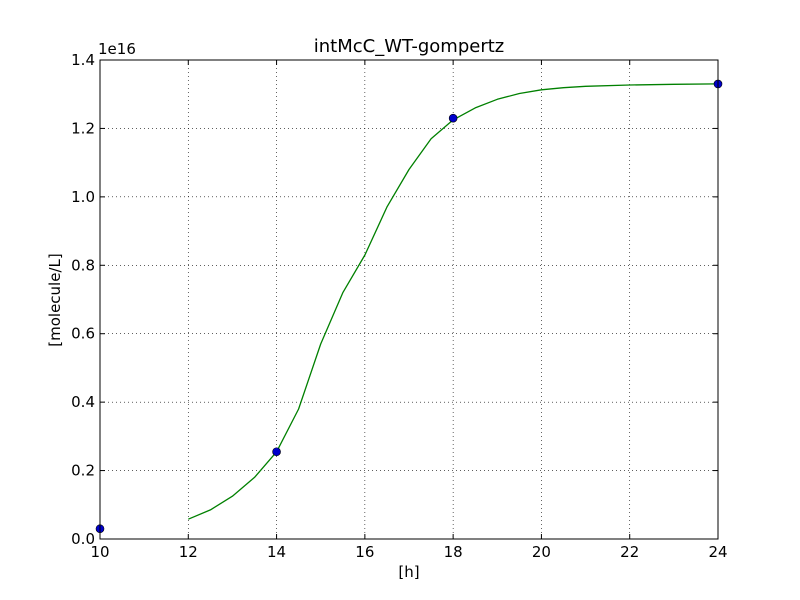  Describe the element at coordinates (629, 552) in the screenshot. I see `x-tick-label: 22` at that location.